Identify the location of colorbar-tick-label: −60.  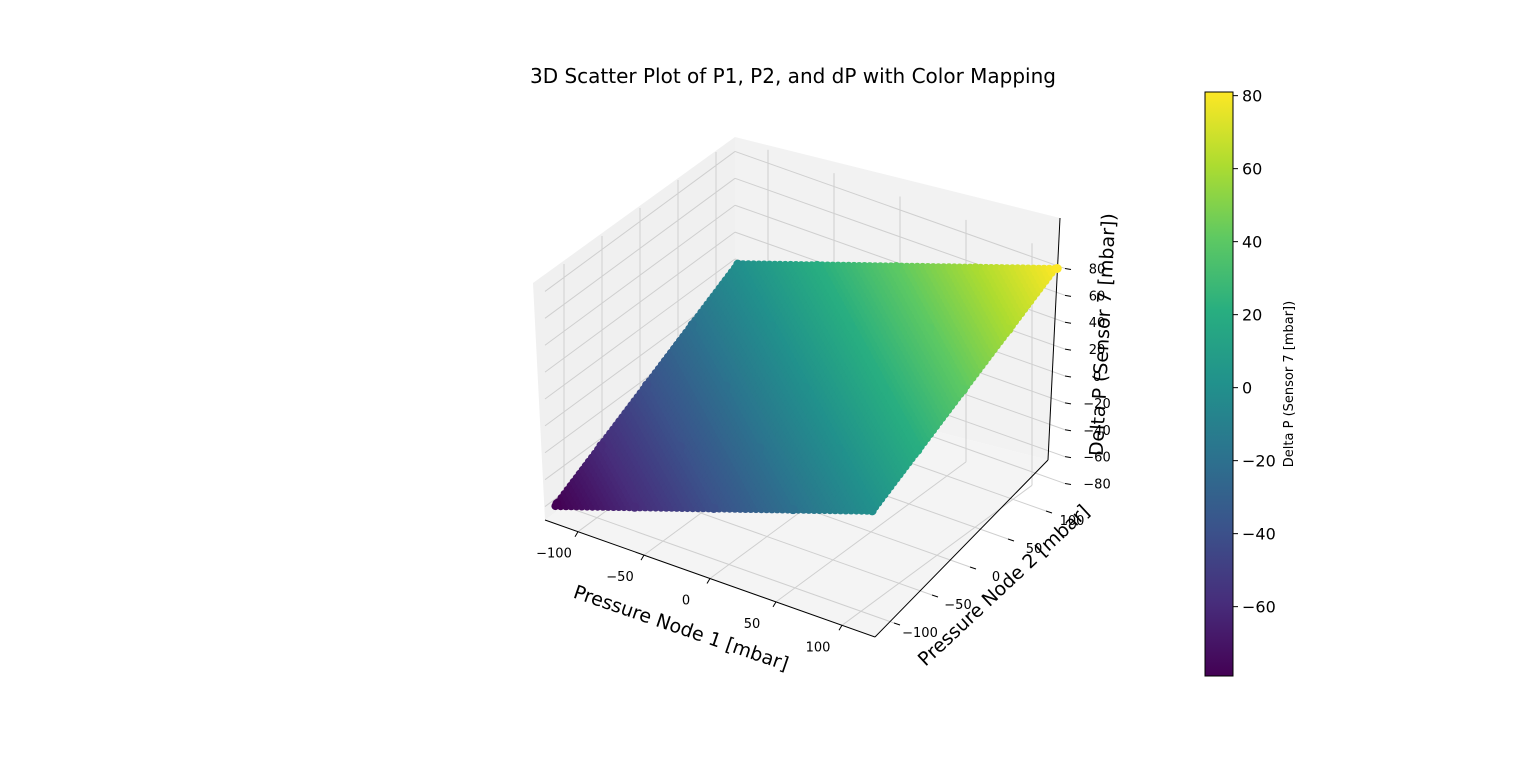
(1259, 607).